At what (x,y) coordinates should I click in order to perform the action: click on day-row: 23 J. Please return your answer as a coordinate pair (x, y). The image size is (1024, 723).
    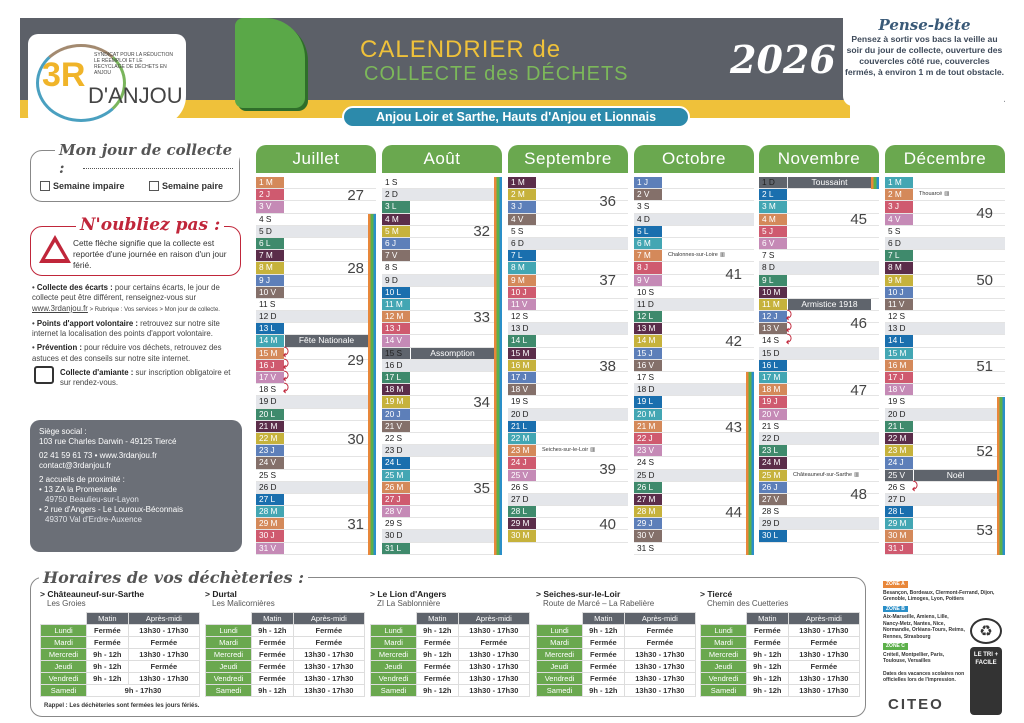
    Looking at the image, I should click on (316, 451).